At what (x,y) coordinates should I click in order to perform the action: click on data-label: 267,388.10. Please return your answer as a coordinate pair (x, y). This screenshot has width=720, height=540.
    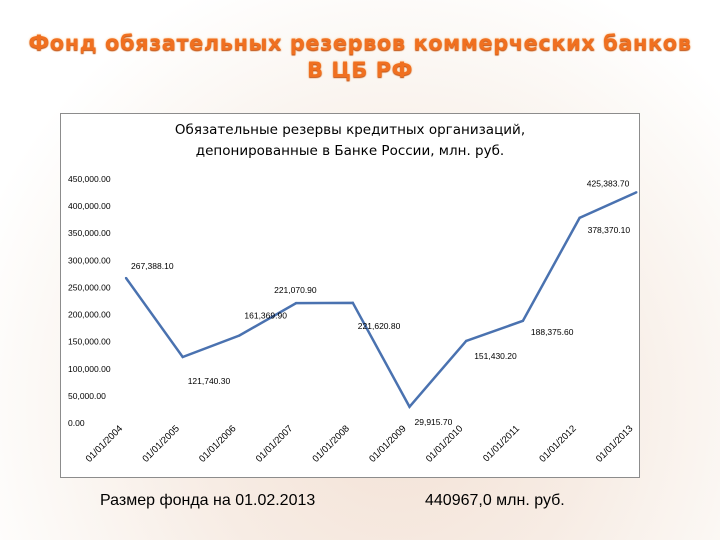
    Looking at the image, I should click on (152, 266).